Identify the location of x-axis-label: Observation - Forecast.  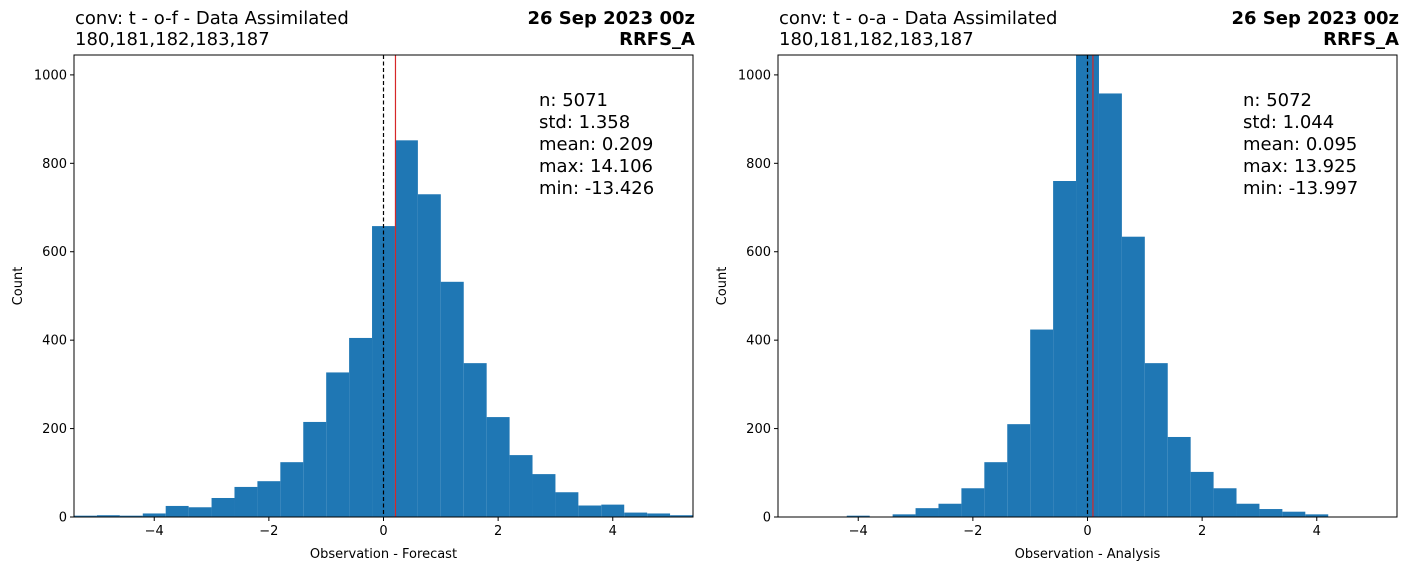
(383, 554).